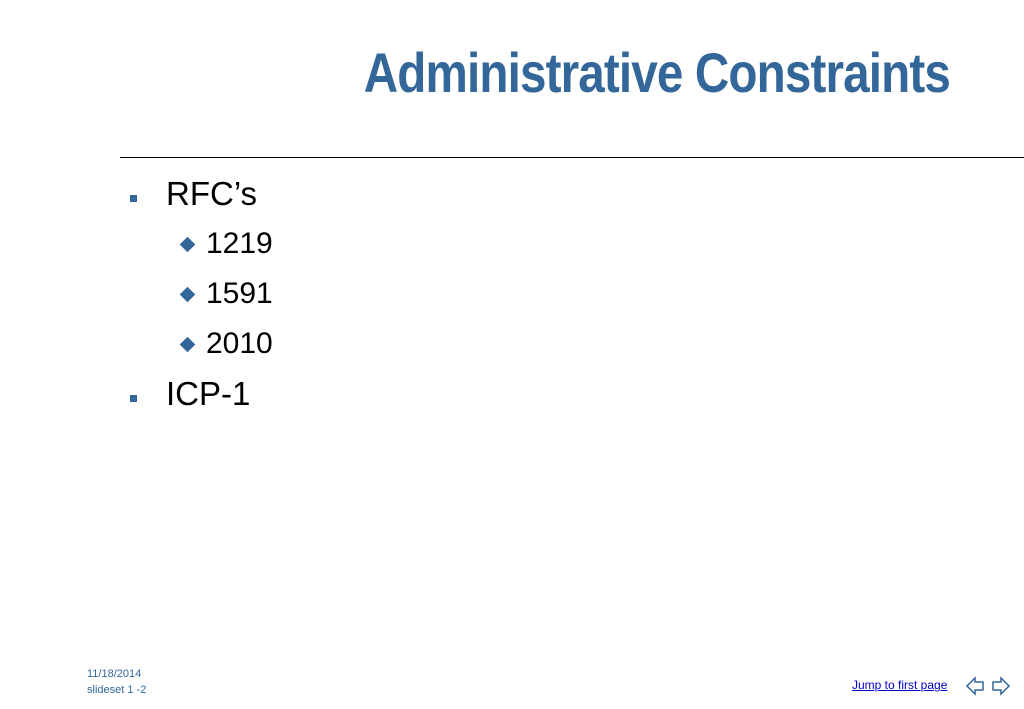 The width and height of the screenshot is (1024, 709). Describe the element at coordinates (201, 197) in the screenshot. I see `bullet: RFC’s` at that location.